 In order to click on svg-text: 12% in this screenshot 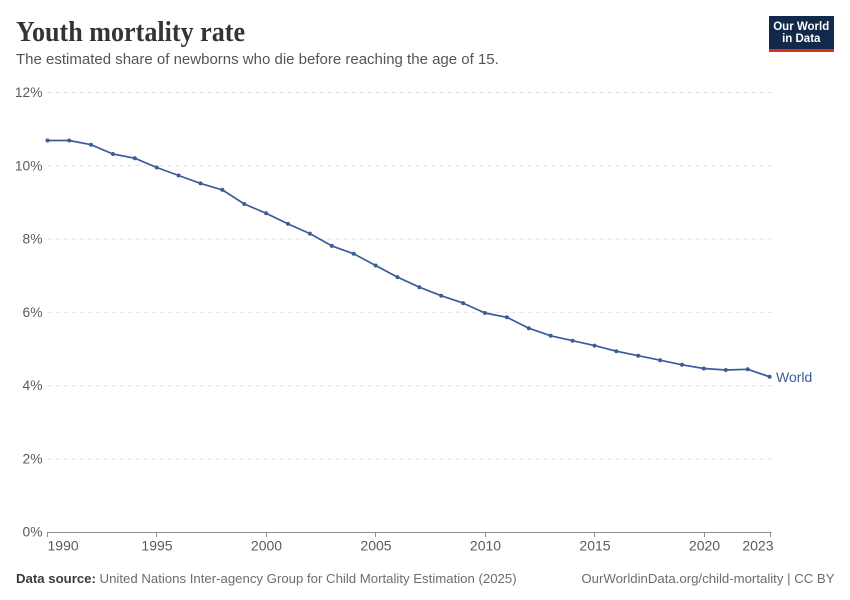, I will do `click(29, 92)`.